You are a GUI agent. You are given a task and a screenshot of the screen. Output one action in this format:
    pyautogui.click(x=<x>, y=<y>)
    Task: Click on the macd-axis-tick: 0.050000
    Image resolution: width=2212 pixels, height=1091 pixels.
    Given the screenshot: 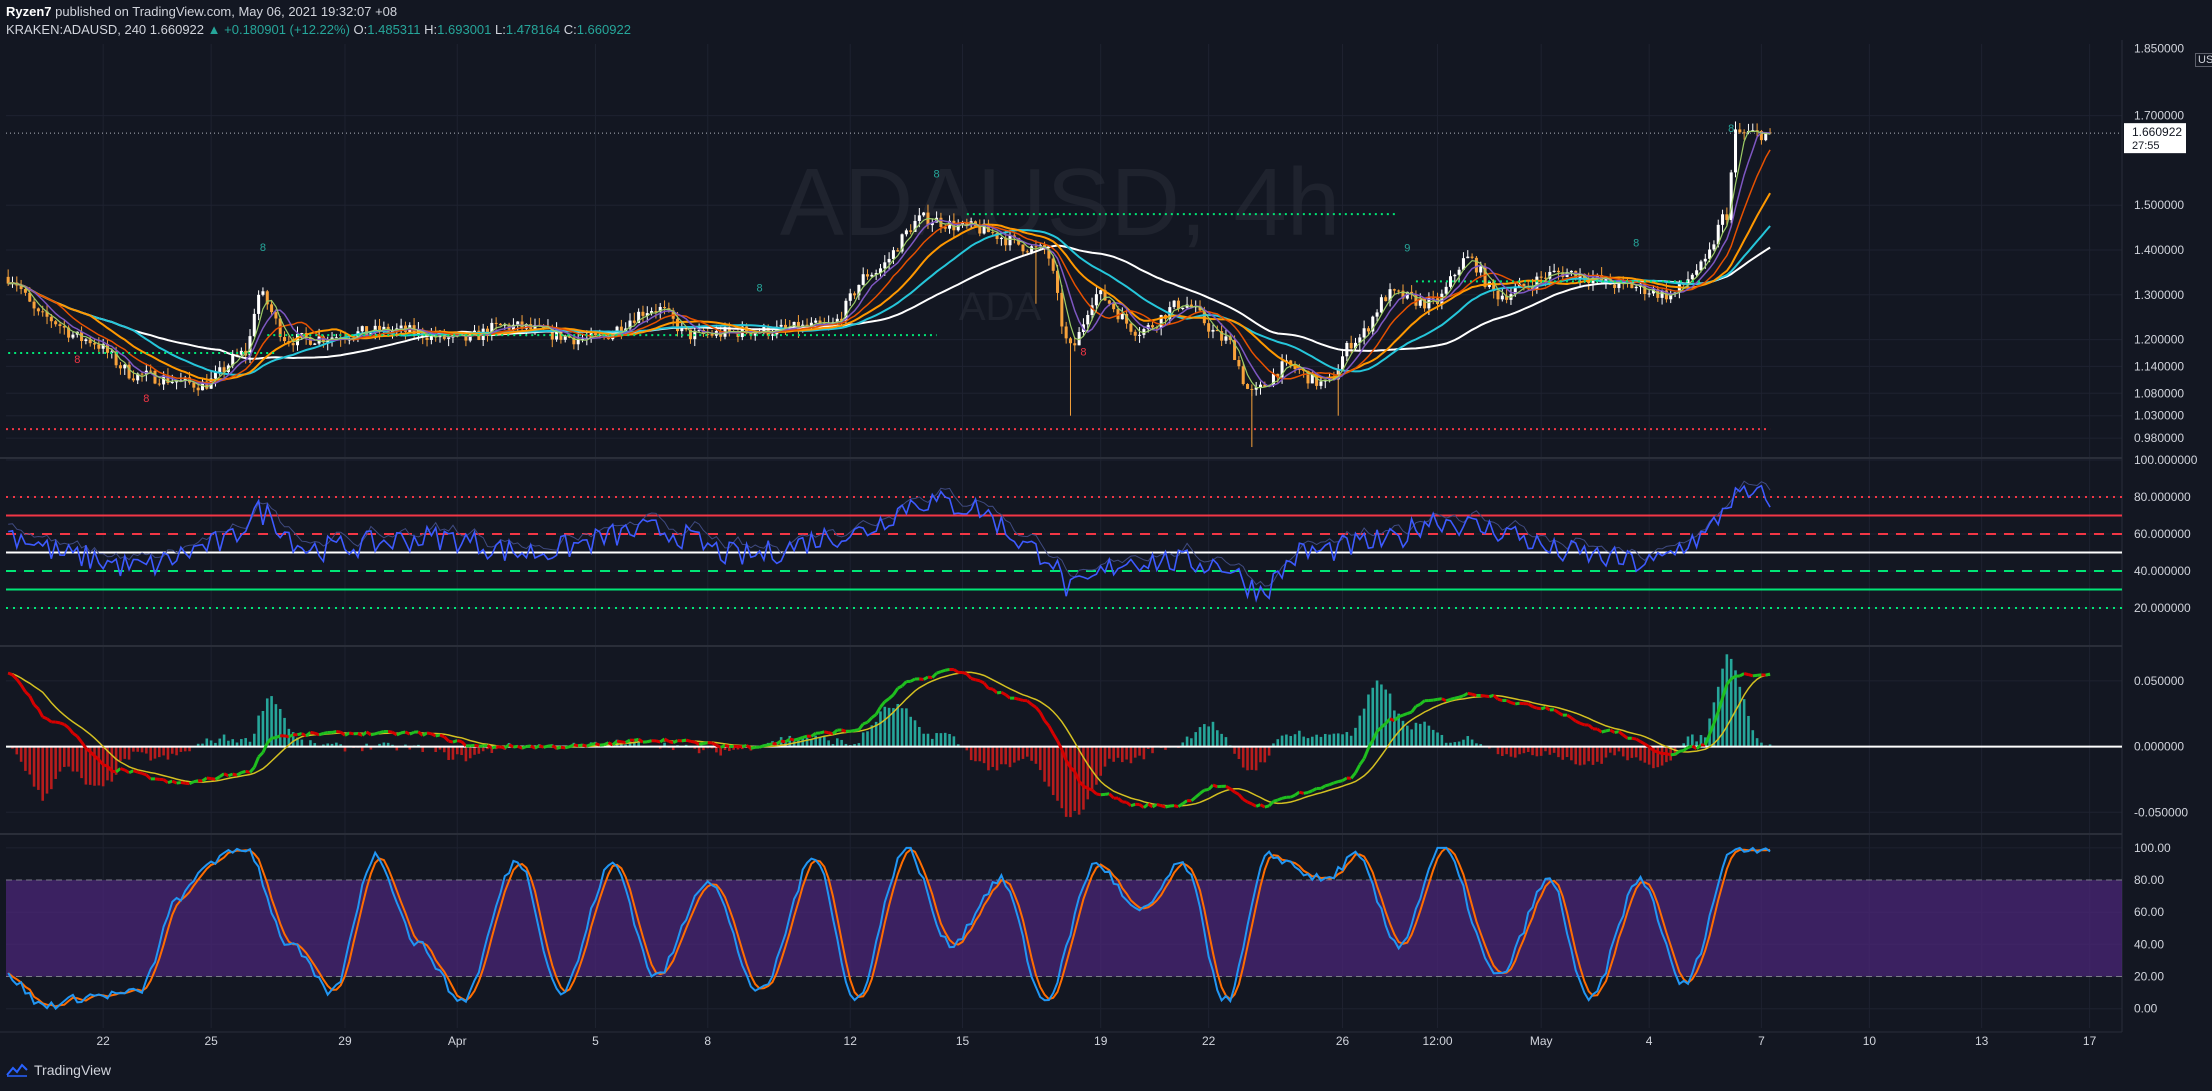 What is the action you would take?
    pyautogui.click(x=2159, y=681)
    